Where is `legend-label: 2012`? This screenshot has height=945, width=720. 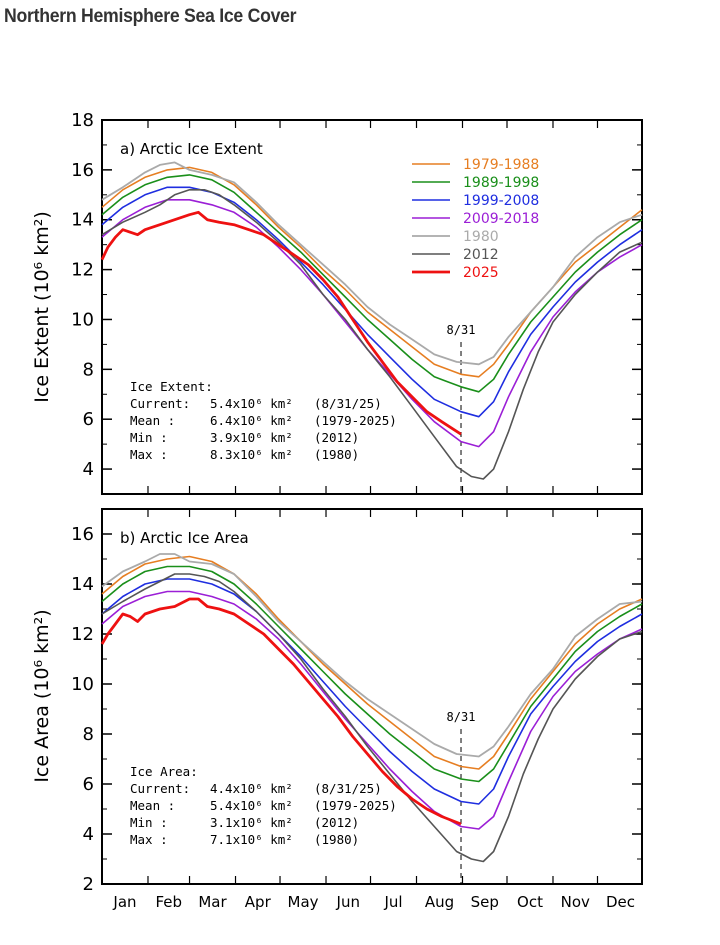
legend-label: 2012 is located at coordinates (481, 255).